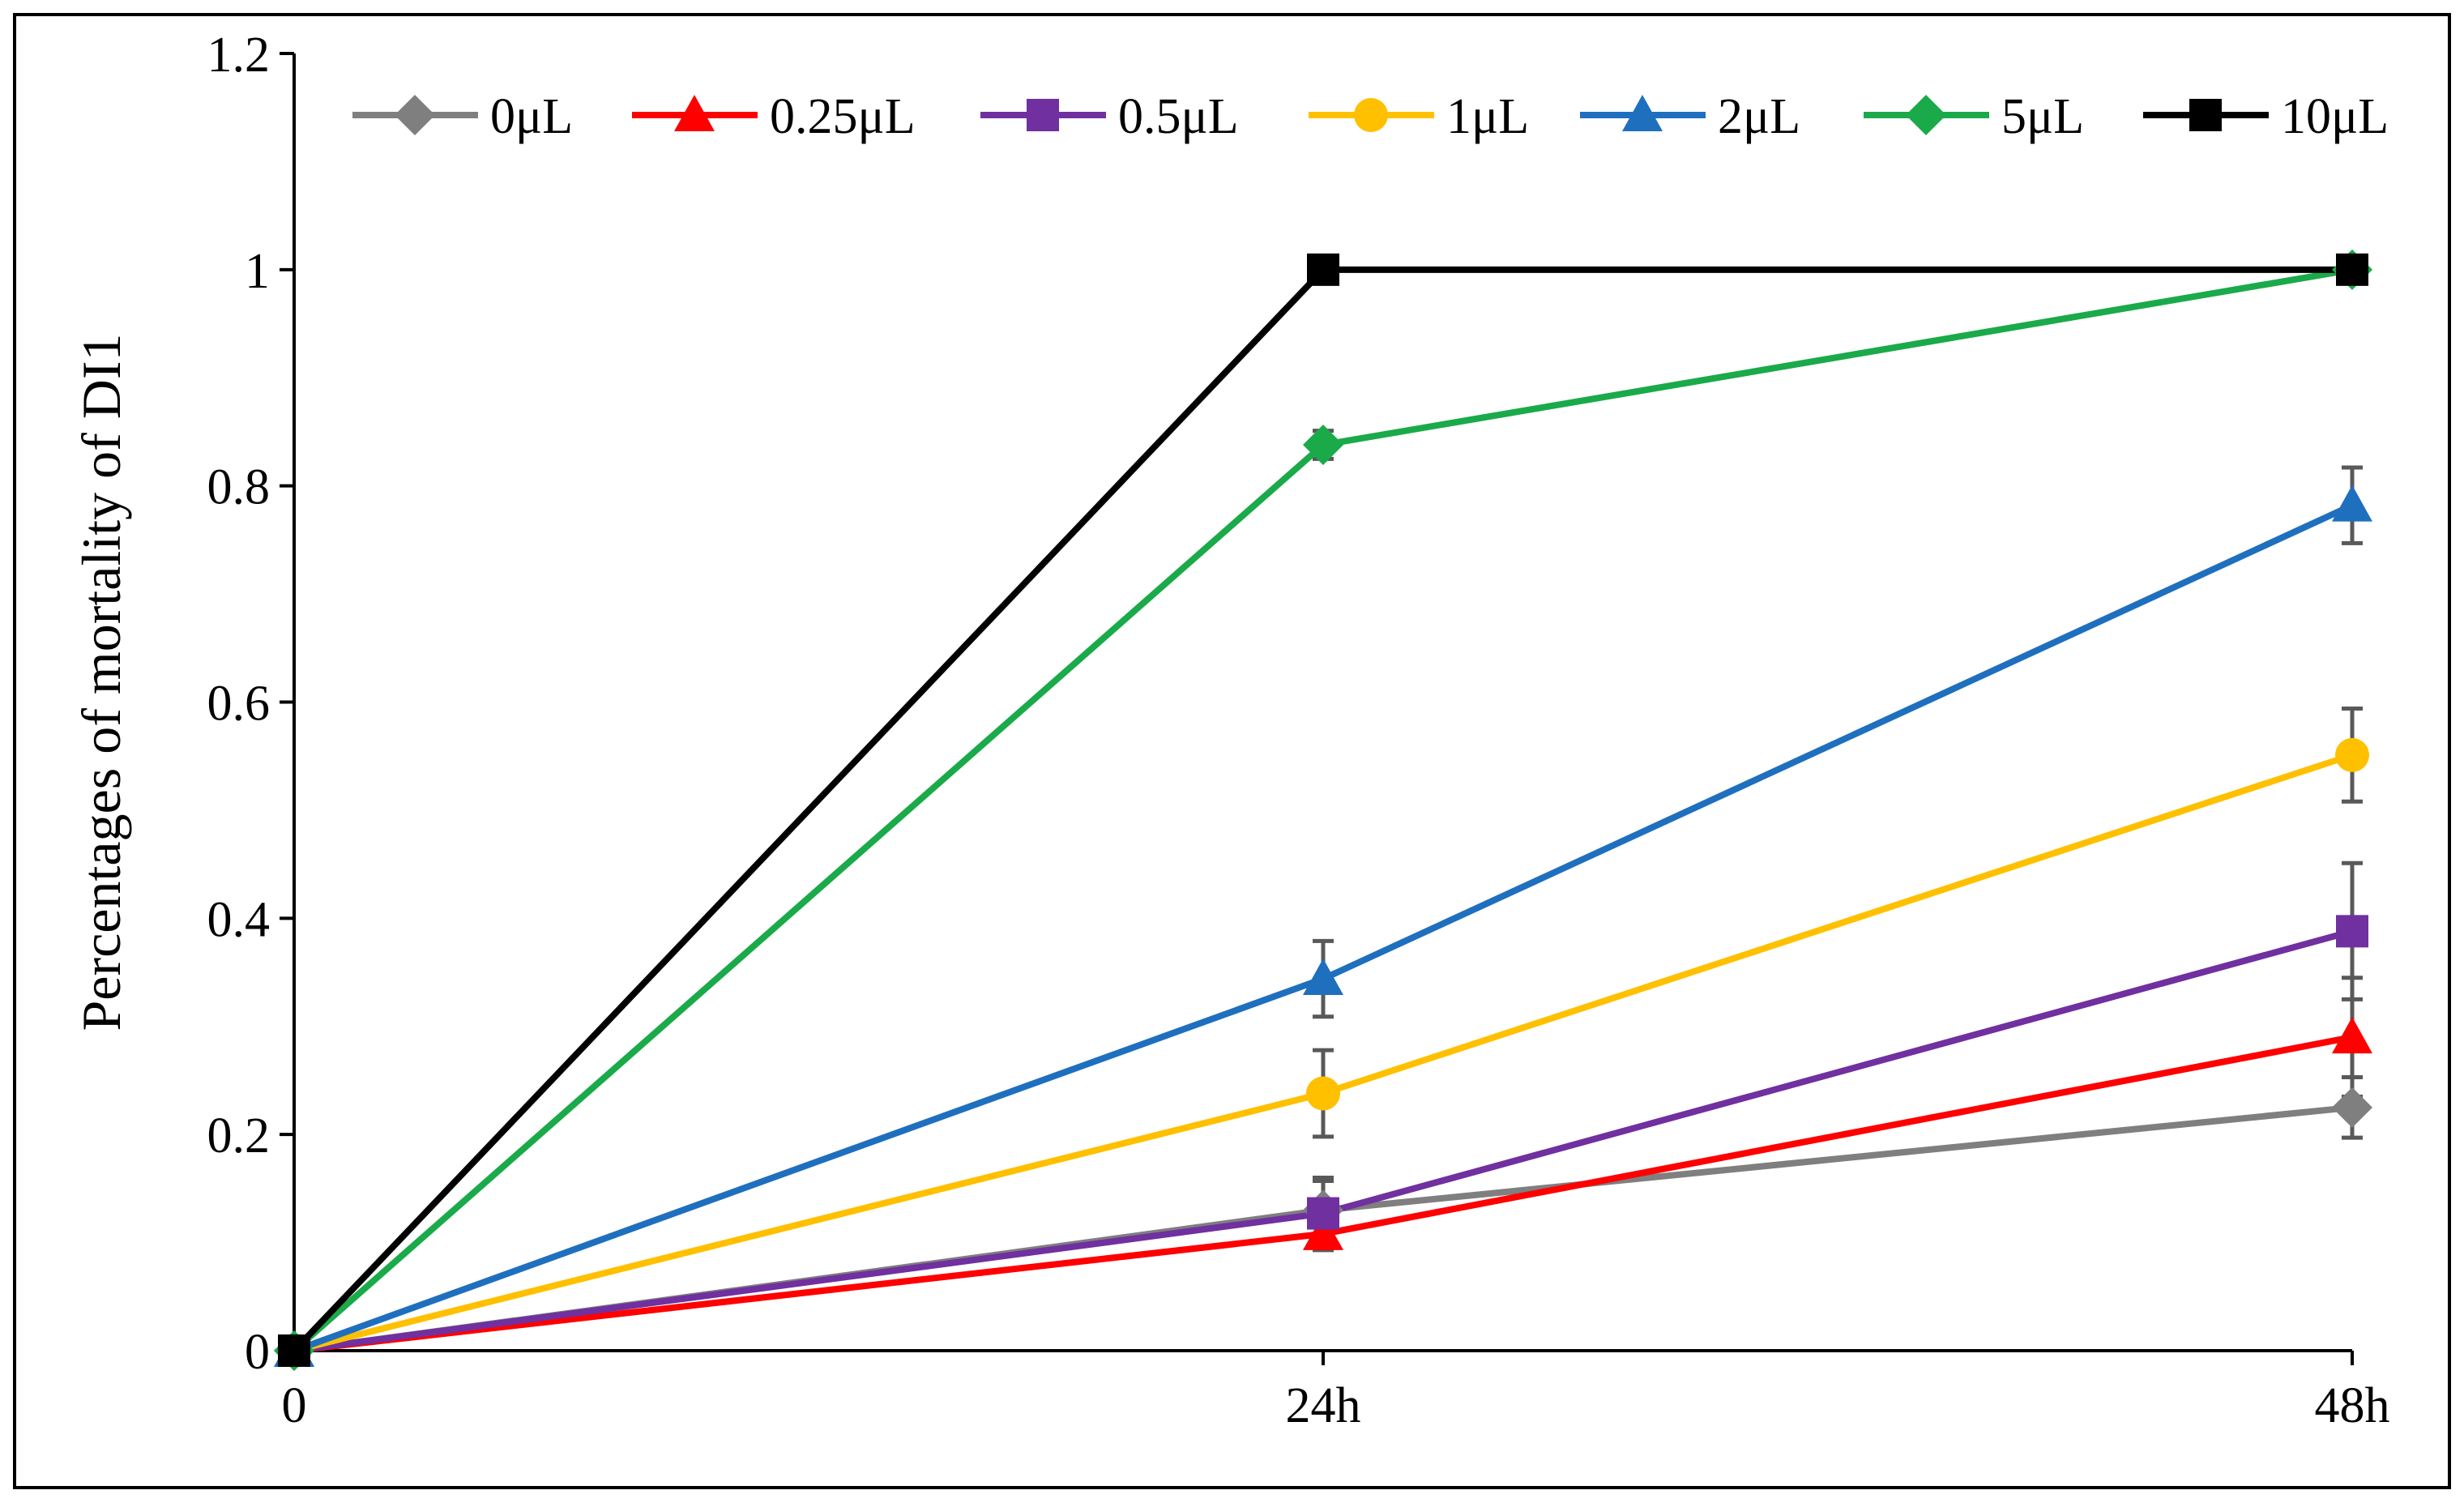 Image resolution: width=2464 pixels, height=1503 pixels. What do you see at coordinates (1690, 116) in the screenshot?
I see `legend-item: 2μL` at bounding box center [1690, 116].